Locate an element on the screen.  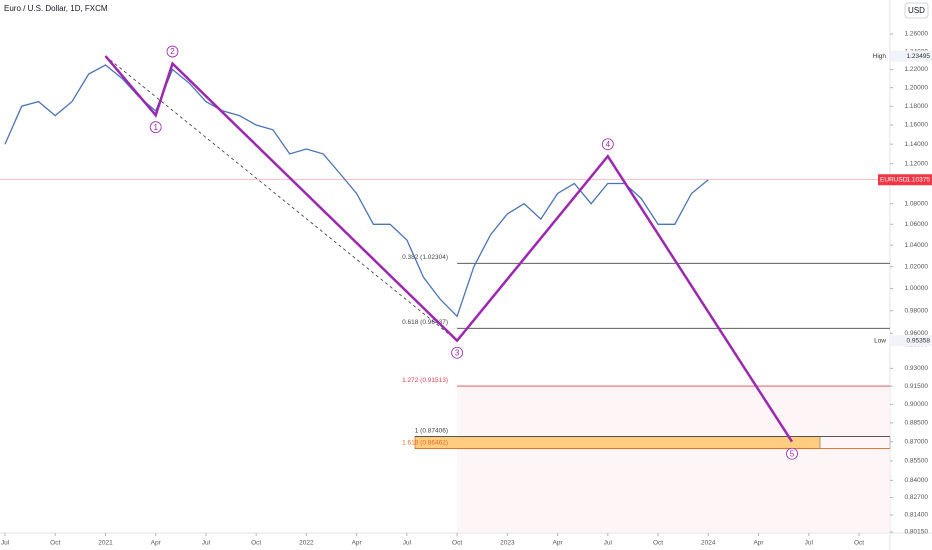
y-tick-label: 1.08000 is located at coordinates (917, 203).